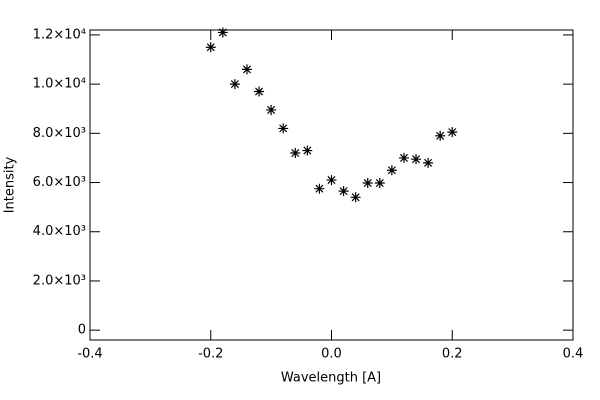 This screenshot has width=600, height=400. What do you see at coordinates (59, 133) in the screenshot?
I see `y-tick-label: 8.0×10³` at bounding box center [59, 133].